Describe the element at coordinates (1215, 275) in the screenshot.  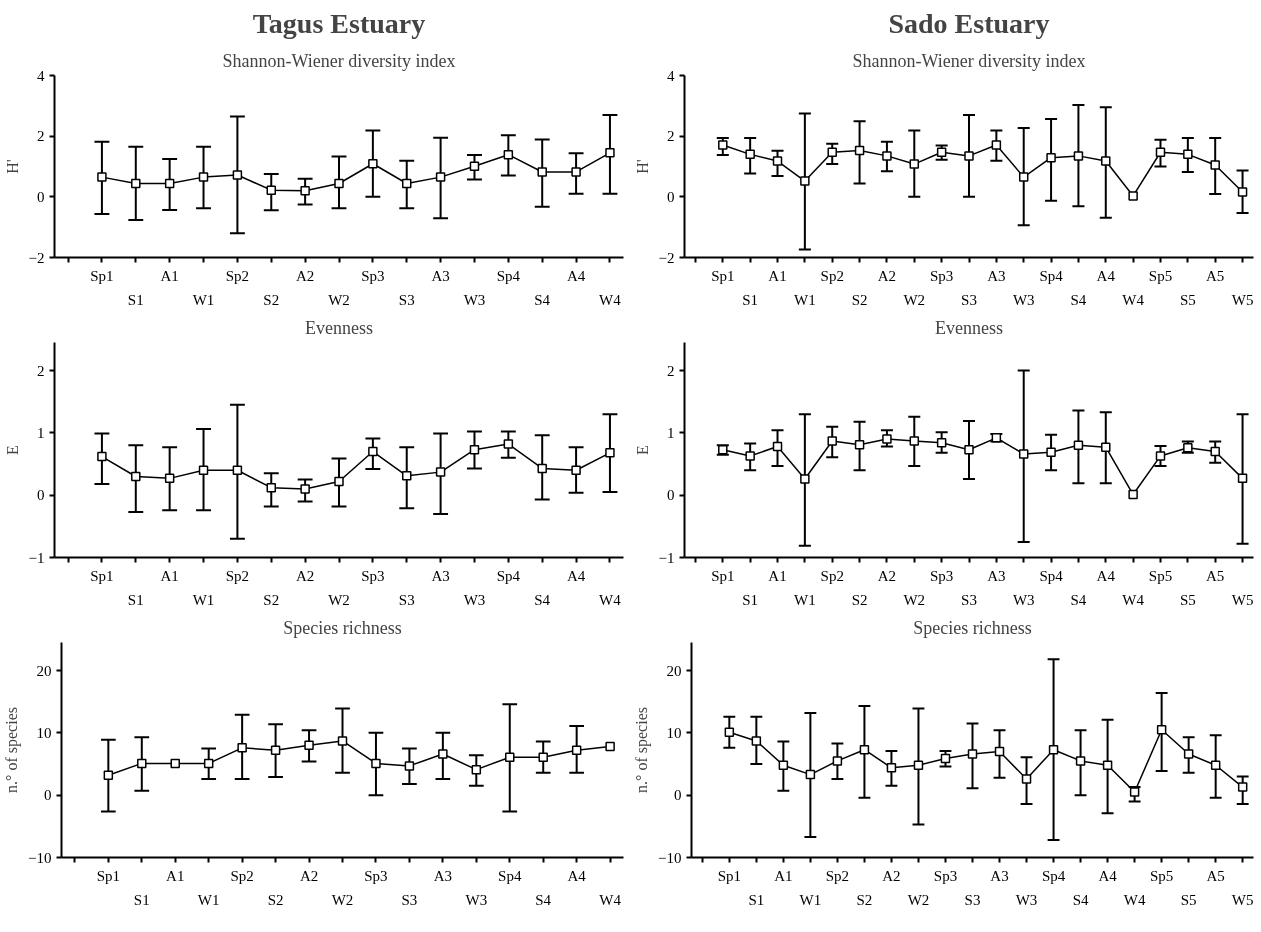
I see `x-tick-label: A5` at that location.